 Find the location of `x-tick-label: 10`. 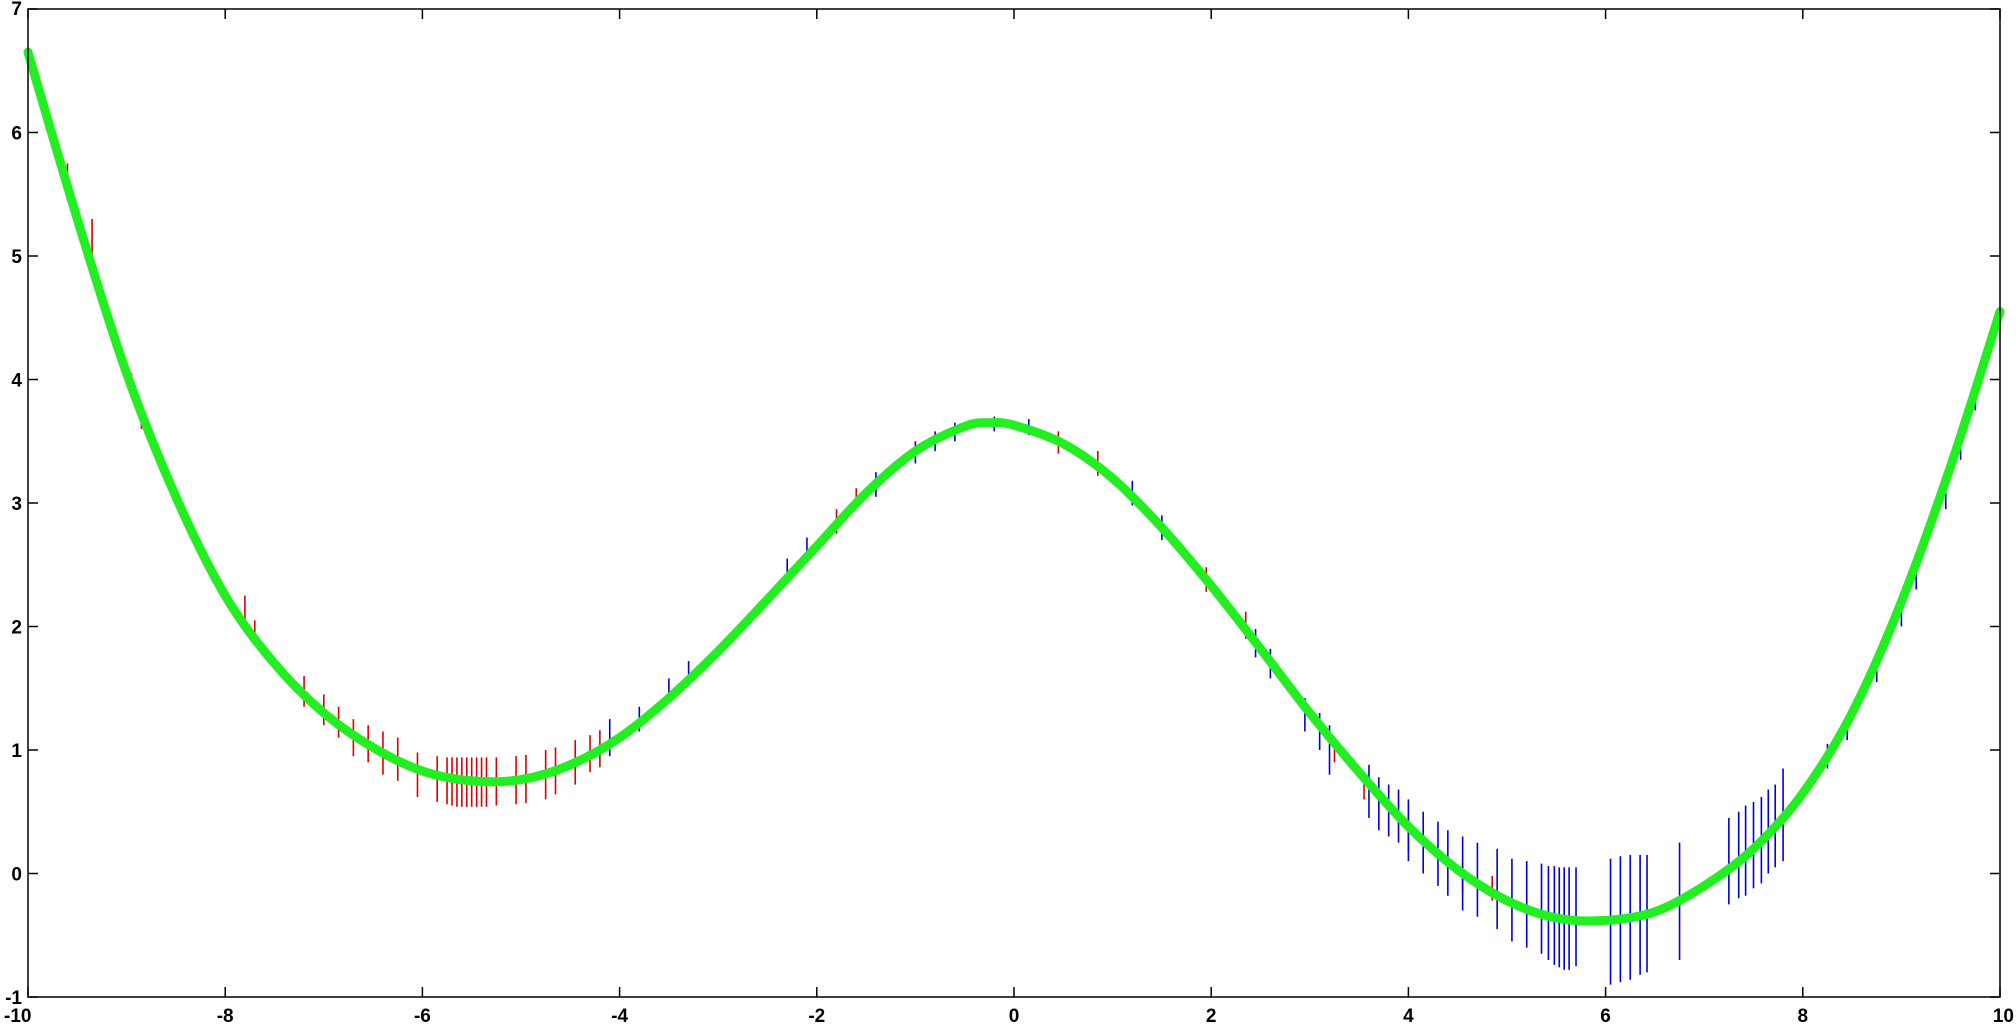

x-tick-label: 10 is located at coordinates (2003, 1016).